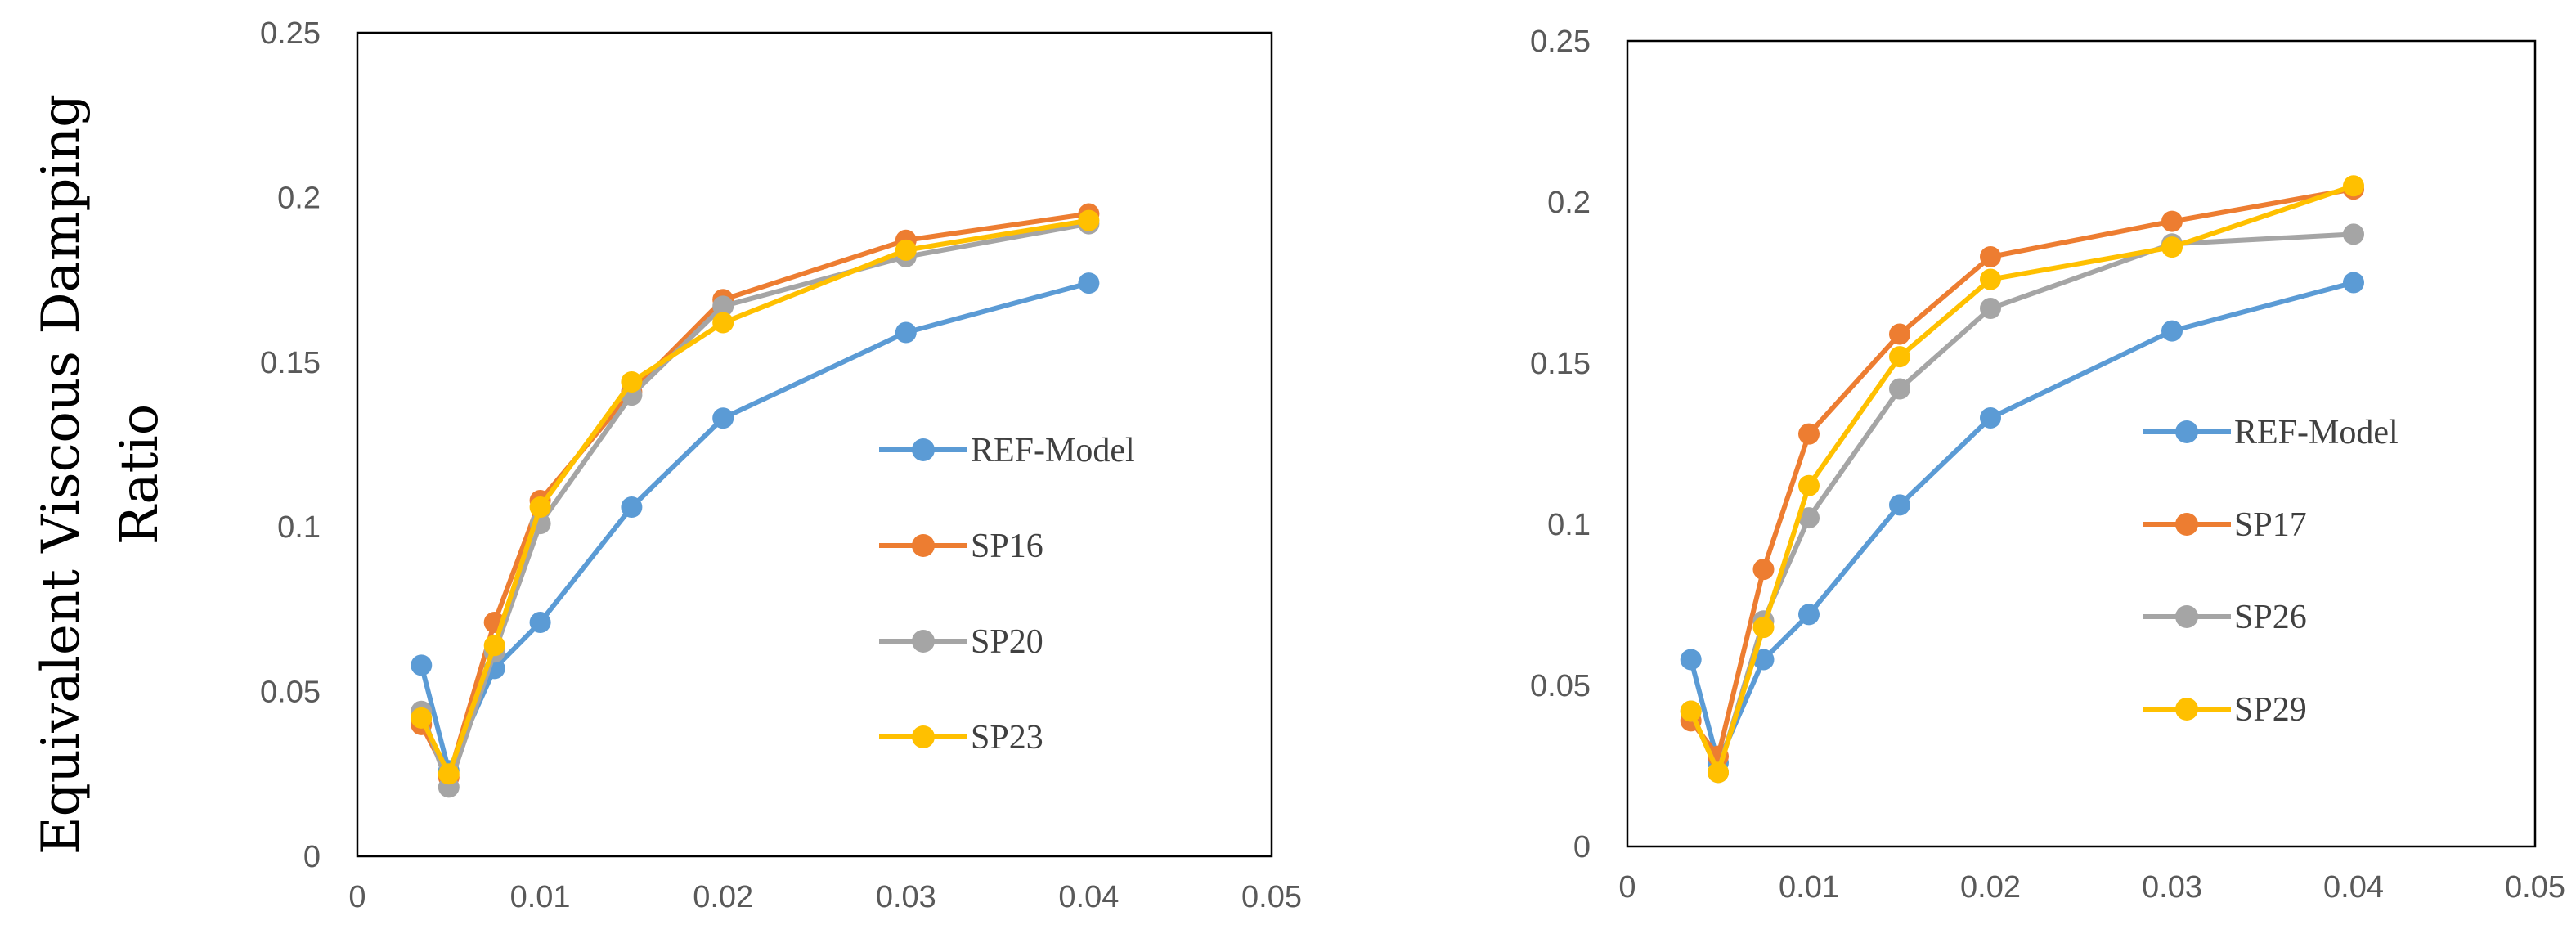  I want to click on legend-marker-sp23, so click(923, 736).